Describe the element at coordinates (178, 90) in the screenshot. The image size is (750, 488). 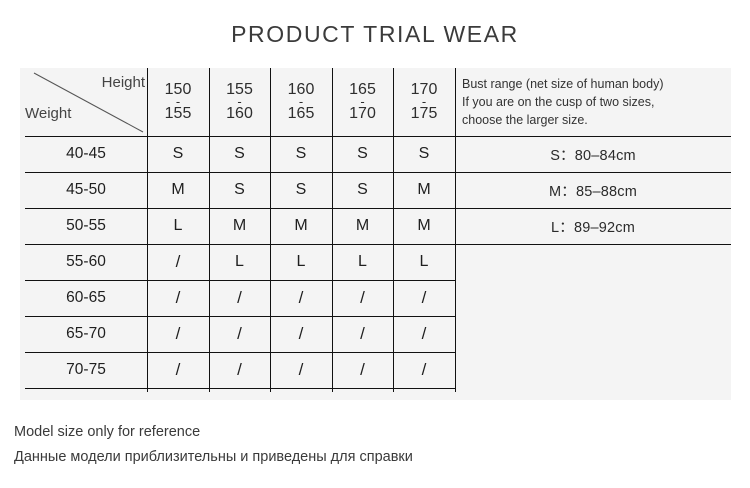
I see `height-from: 150` at that location.